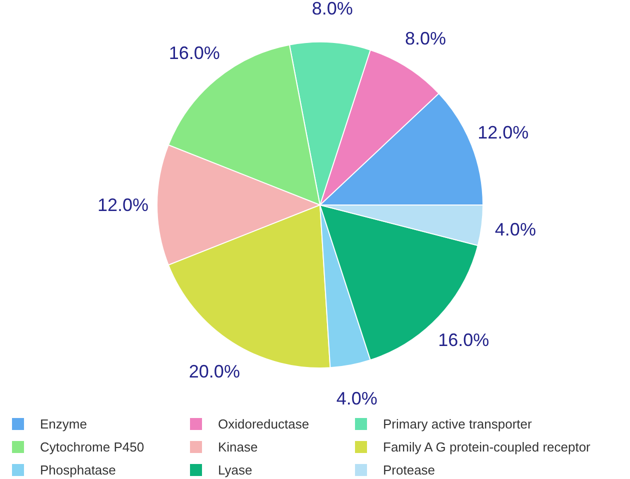  Describe the element at coordinates (487, 447) in the screenshot. I see `legend-label: Family A G protein-coupled receptor` at that location.